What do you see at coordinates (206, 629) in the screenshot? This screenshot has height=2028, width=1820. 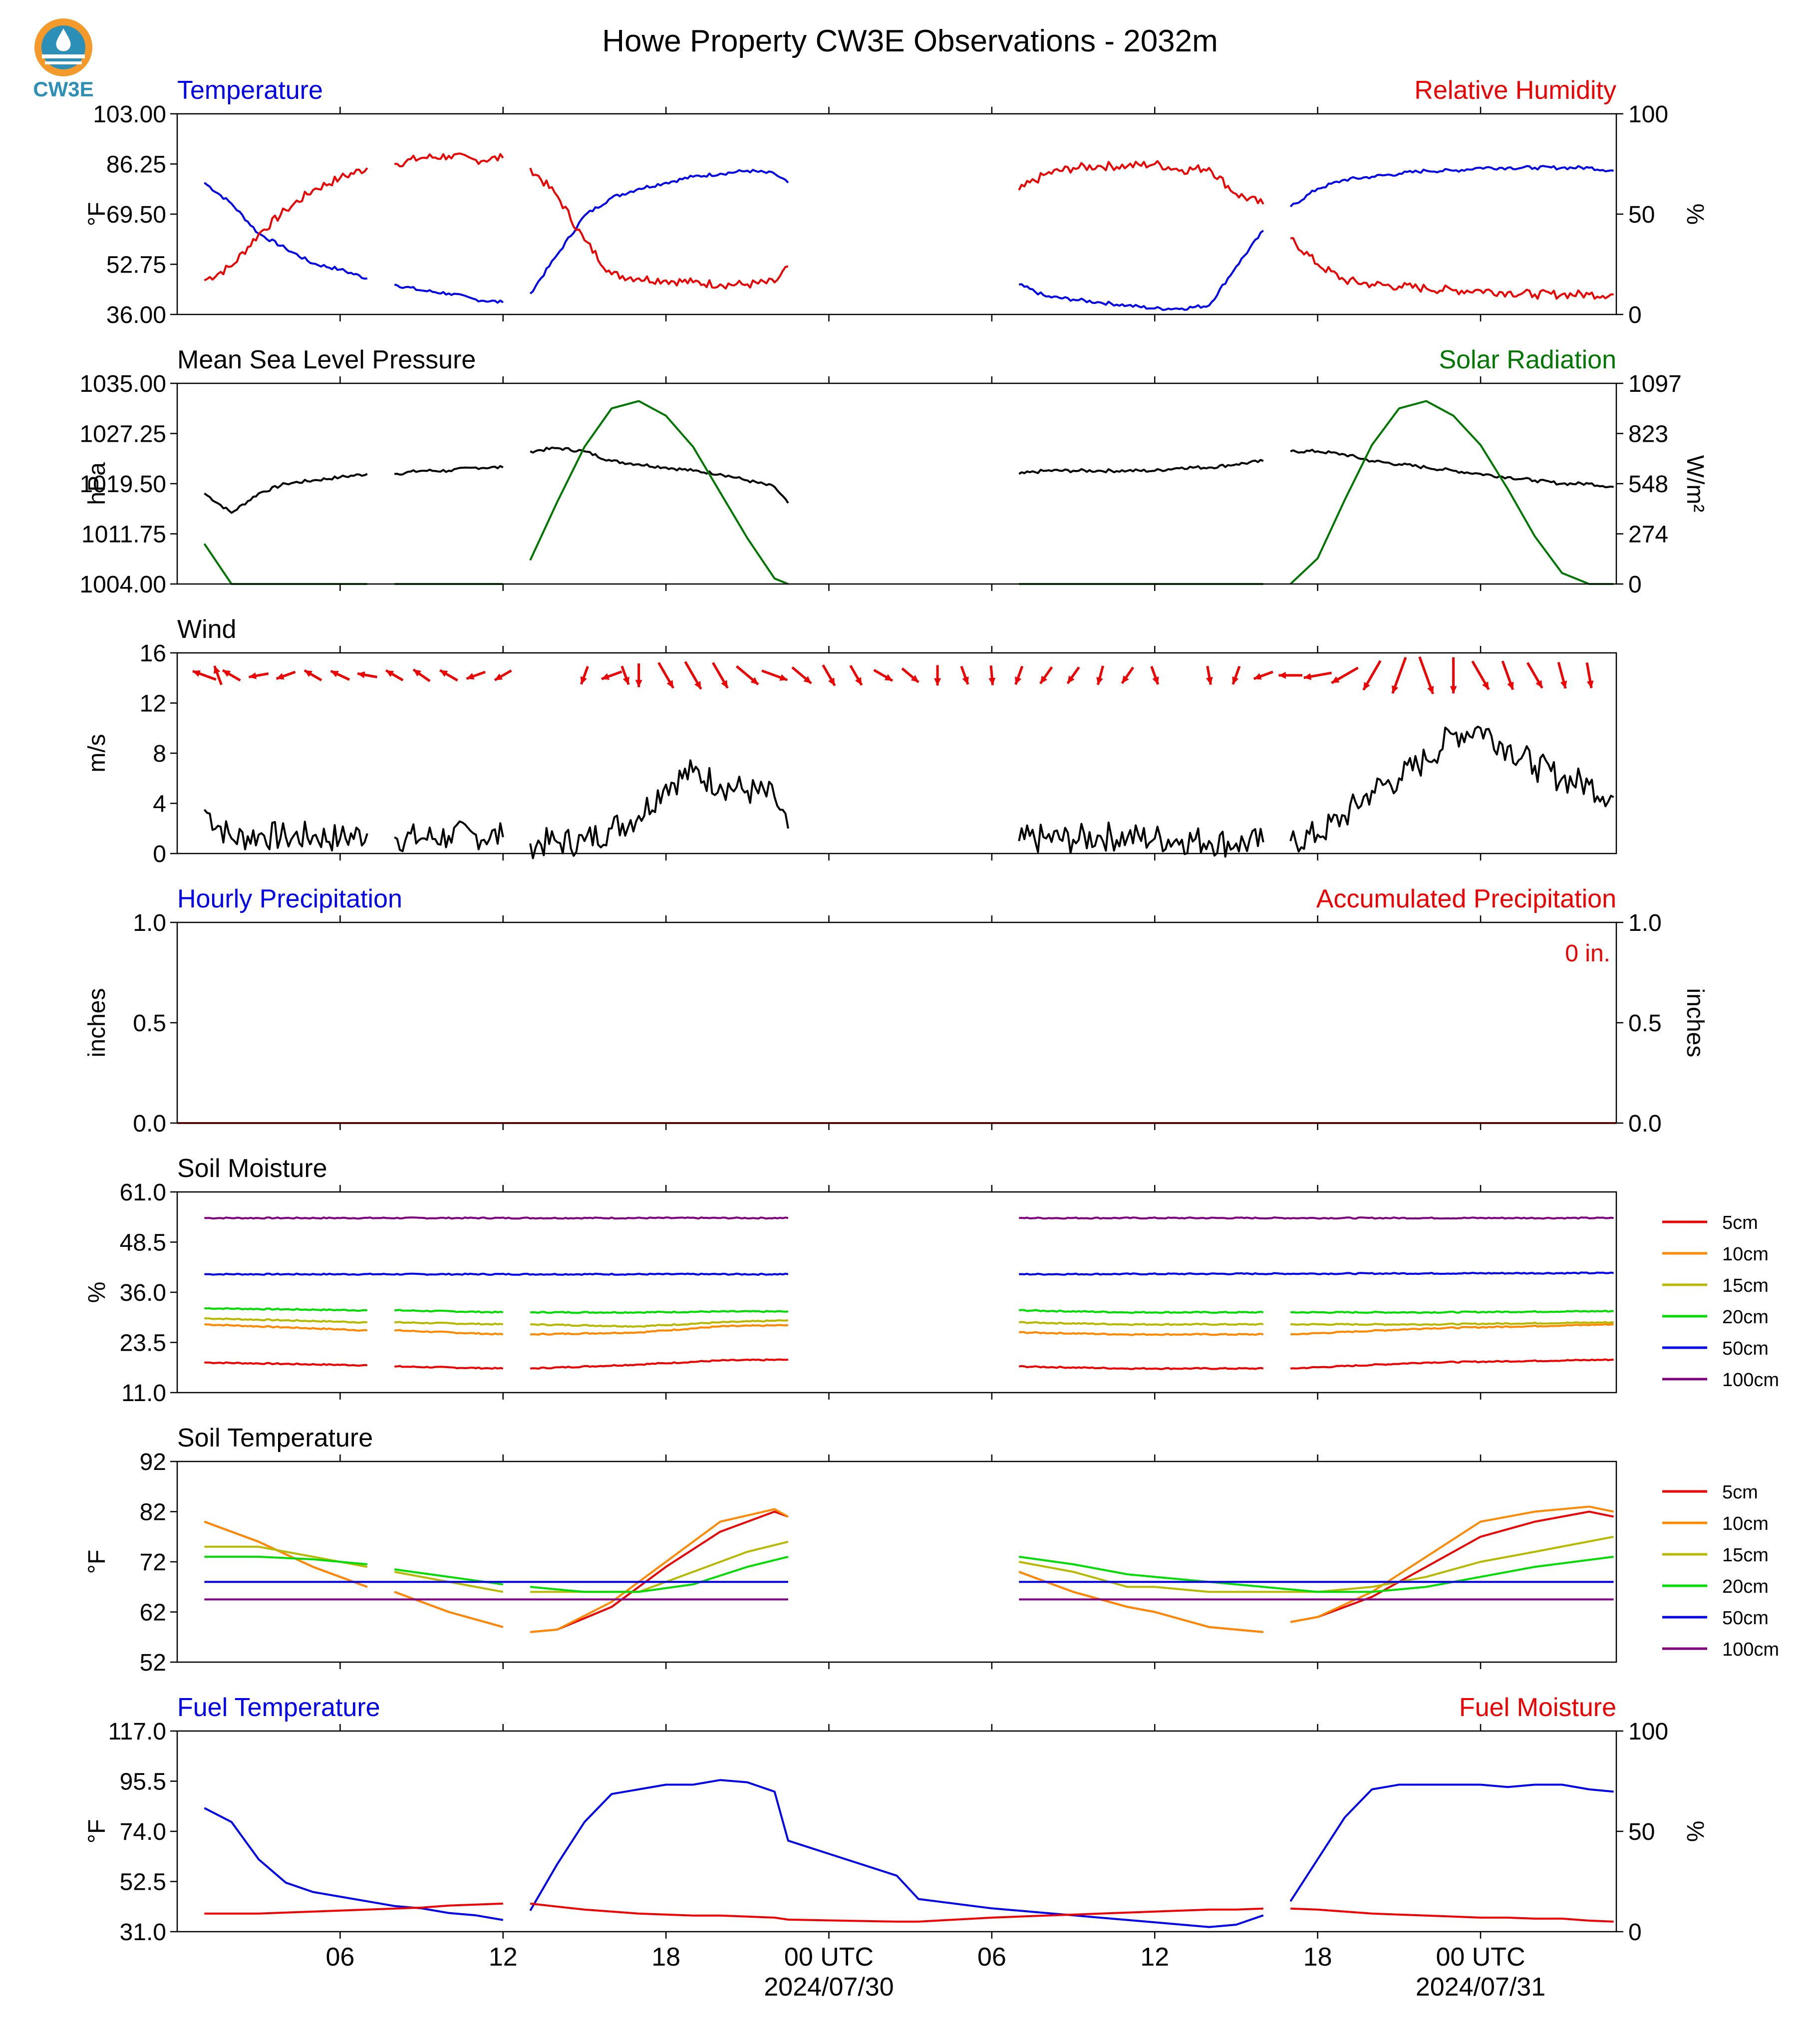 I see `panel-title-left: Wind` at bounding box center [206, 629].